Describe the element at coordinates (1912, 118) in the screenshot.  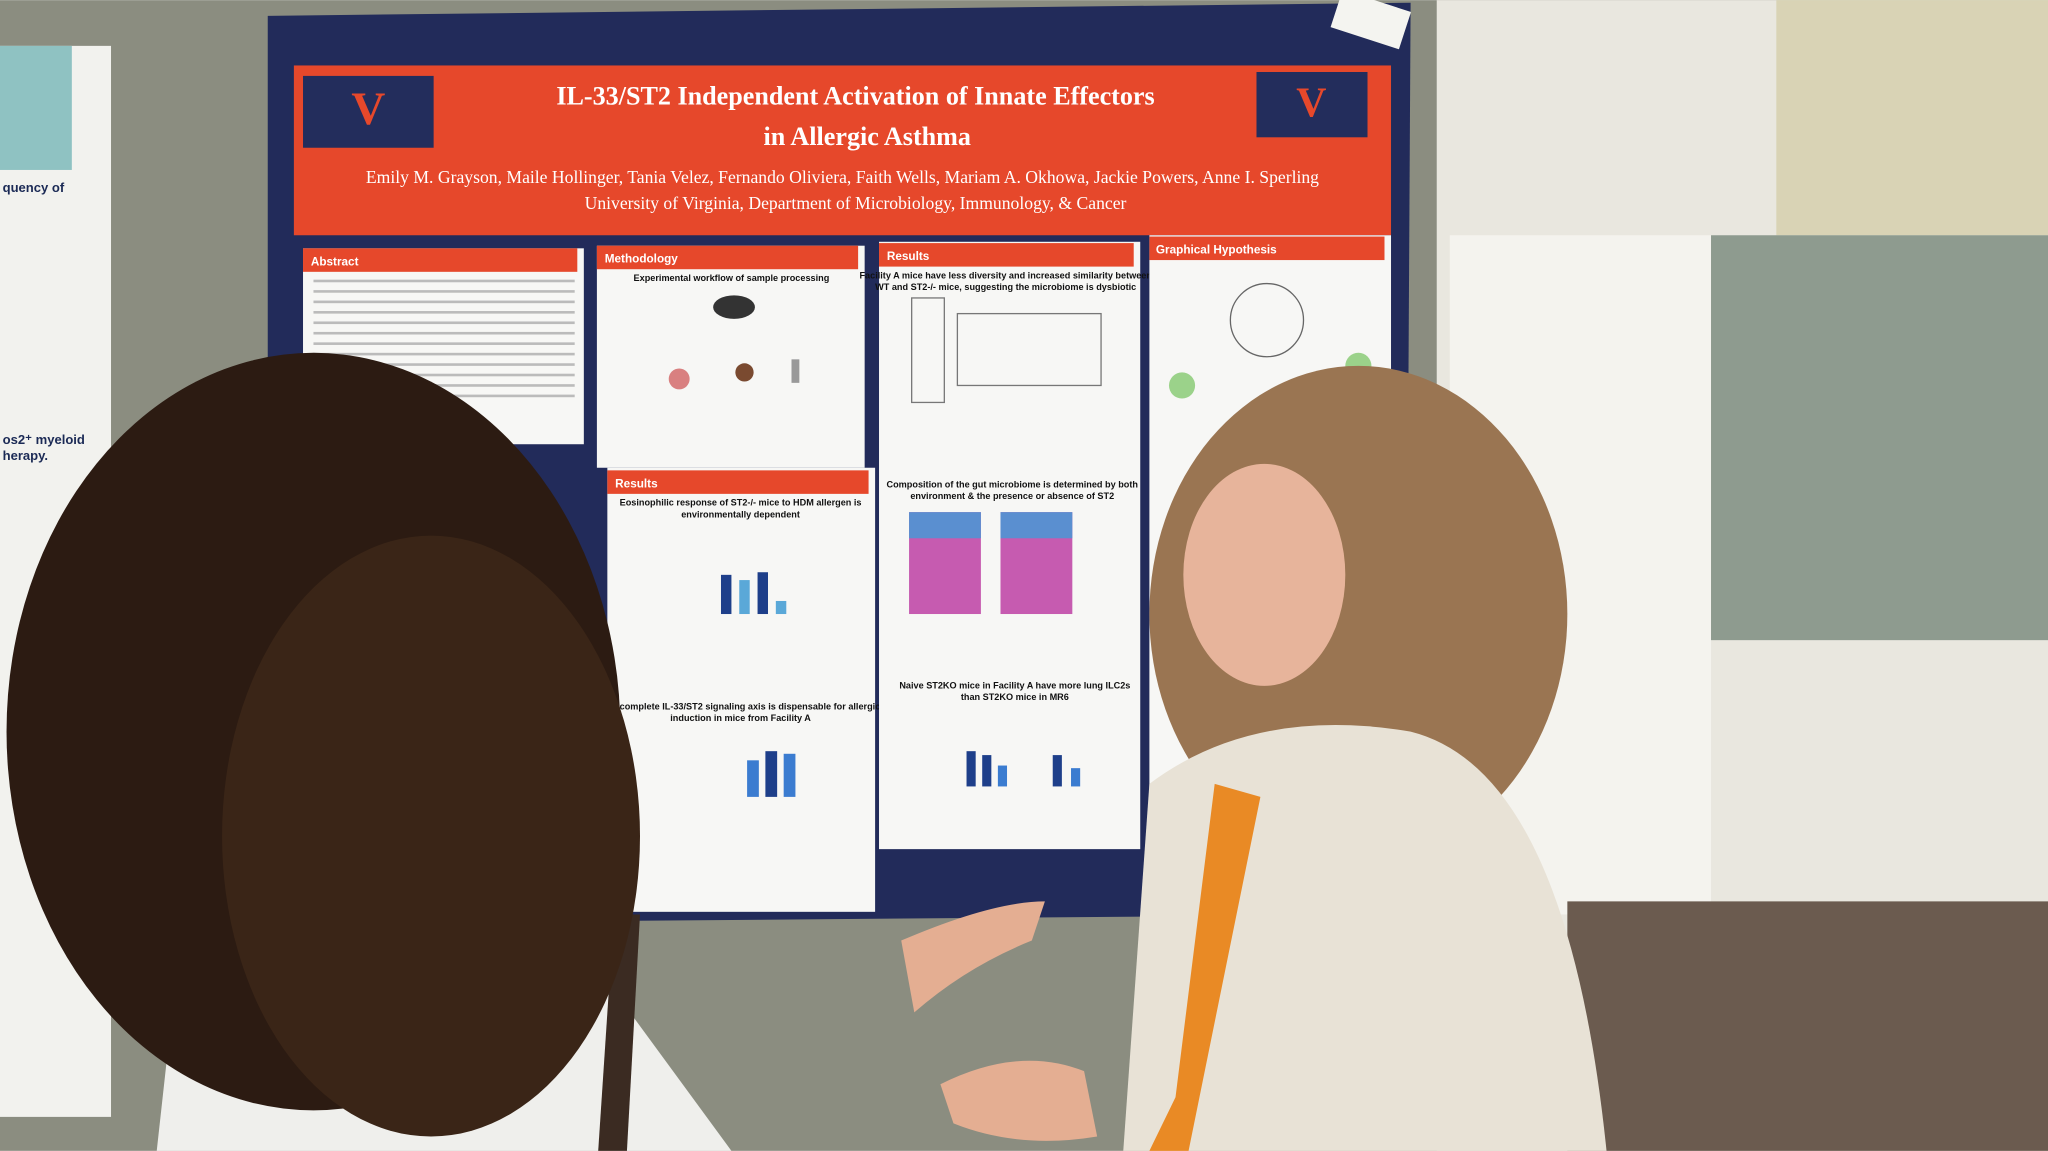
I see `wall-right` at that location.